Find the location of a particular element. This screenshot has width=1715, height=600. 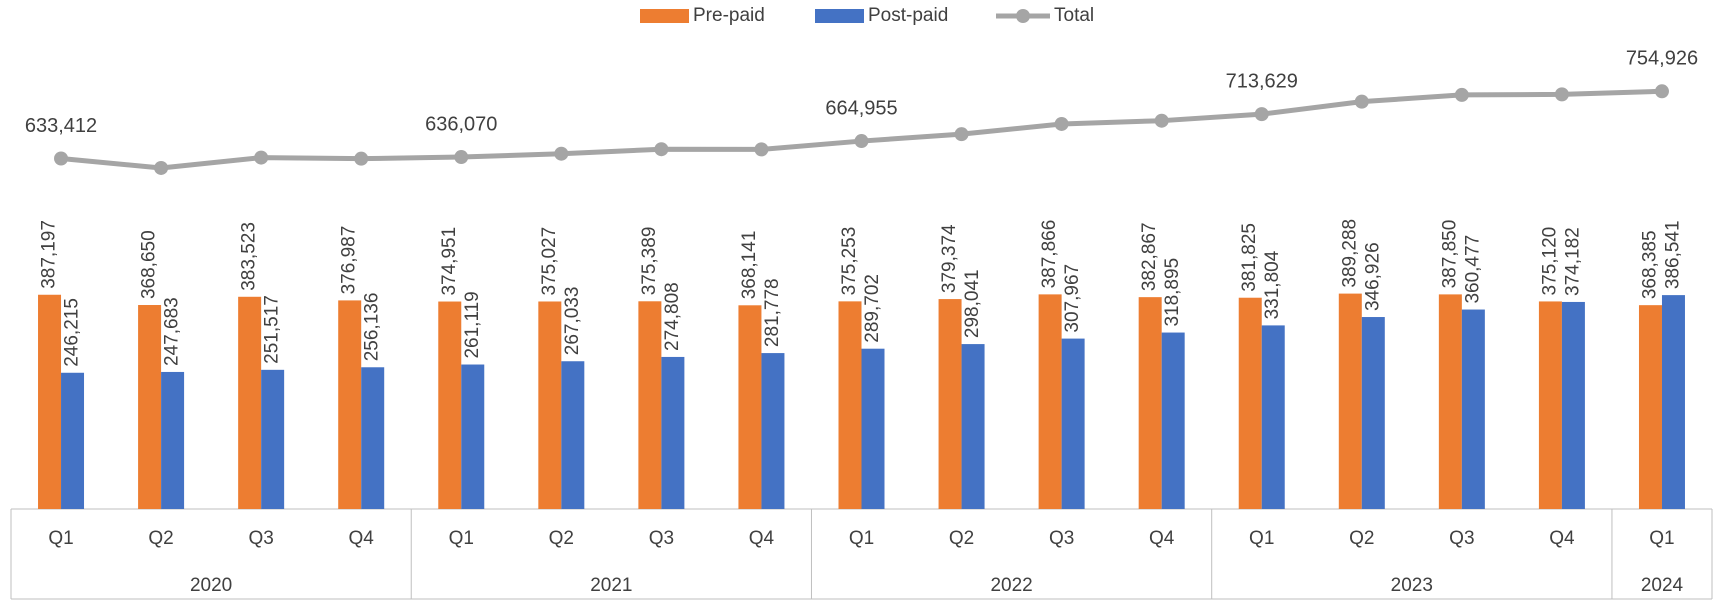

data-label: 633,412 is located at coordinates (61, 126).